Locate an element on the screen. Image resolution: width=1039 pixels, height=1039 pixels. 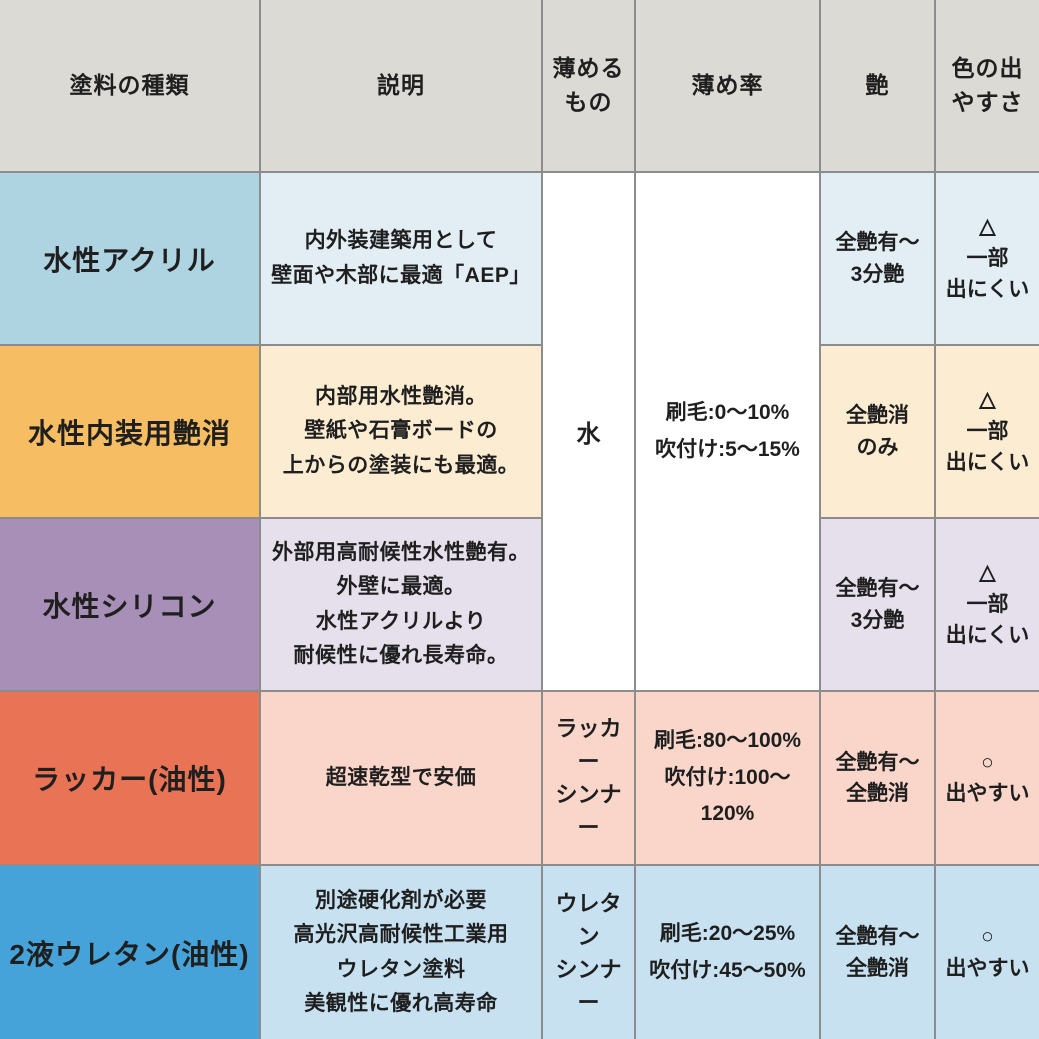
row-urethane-dilution-ratio-cell: 刷毛:20〜25% 吹付け:45〜50% is located at coordinates (727, 952).